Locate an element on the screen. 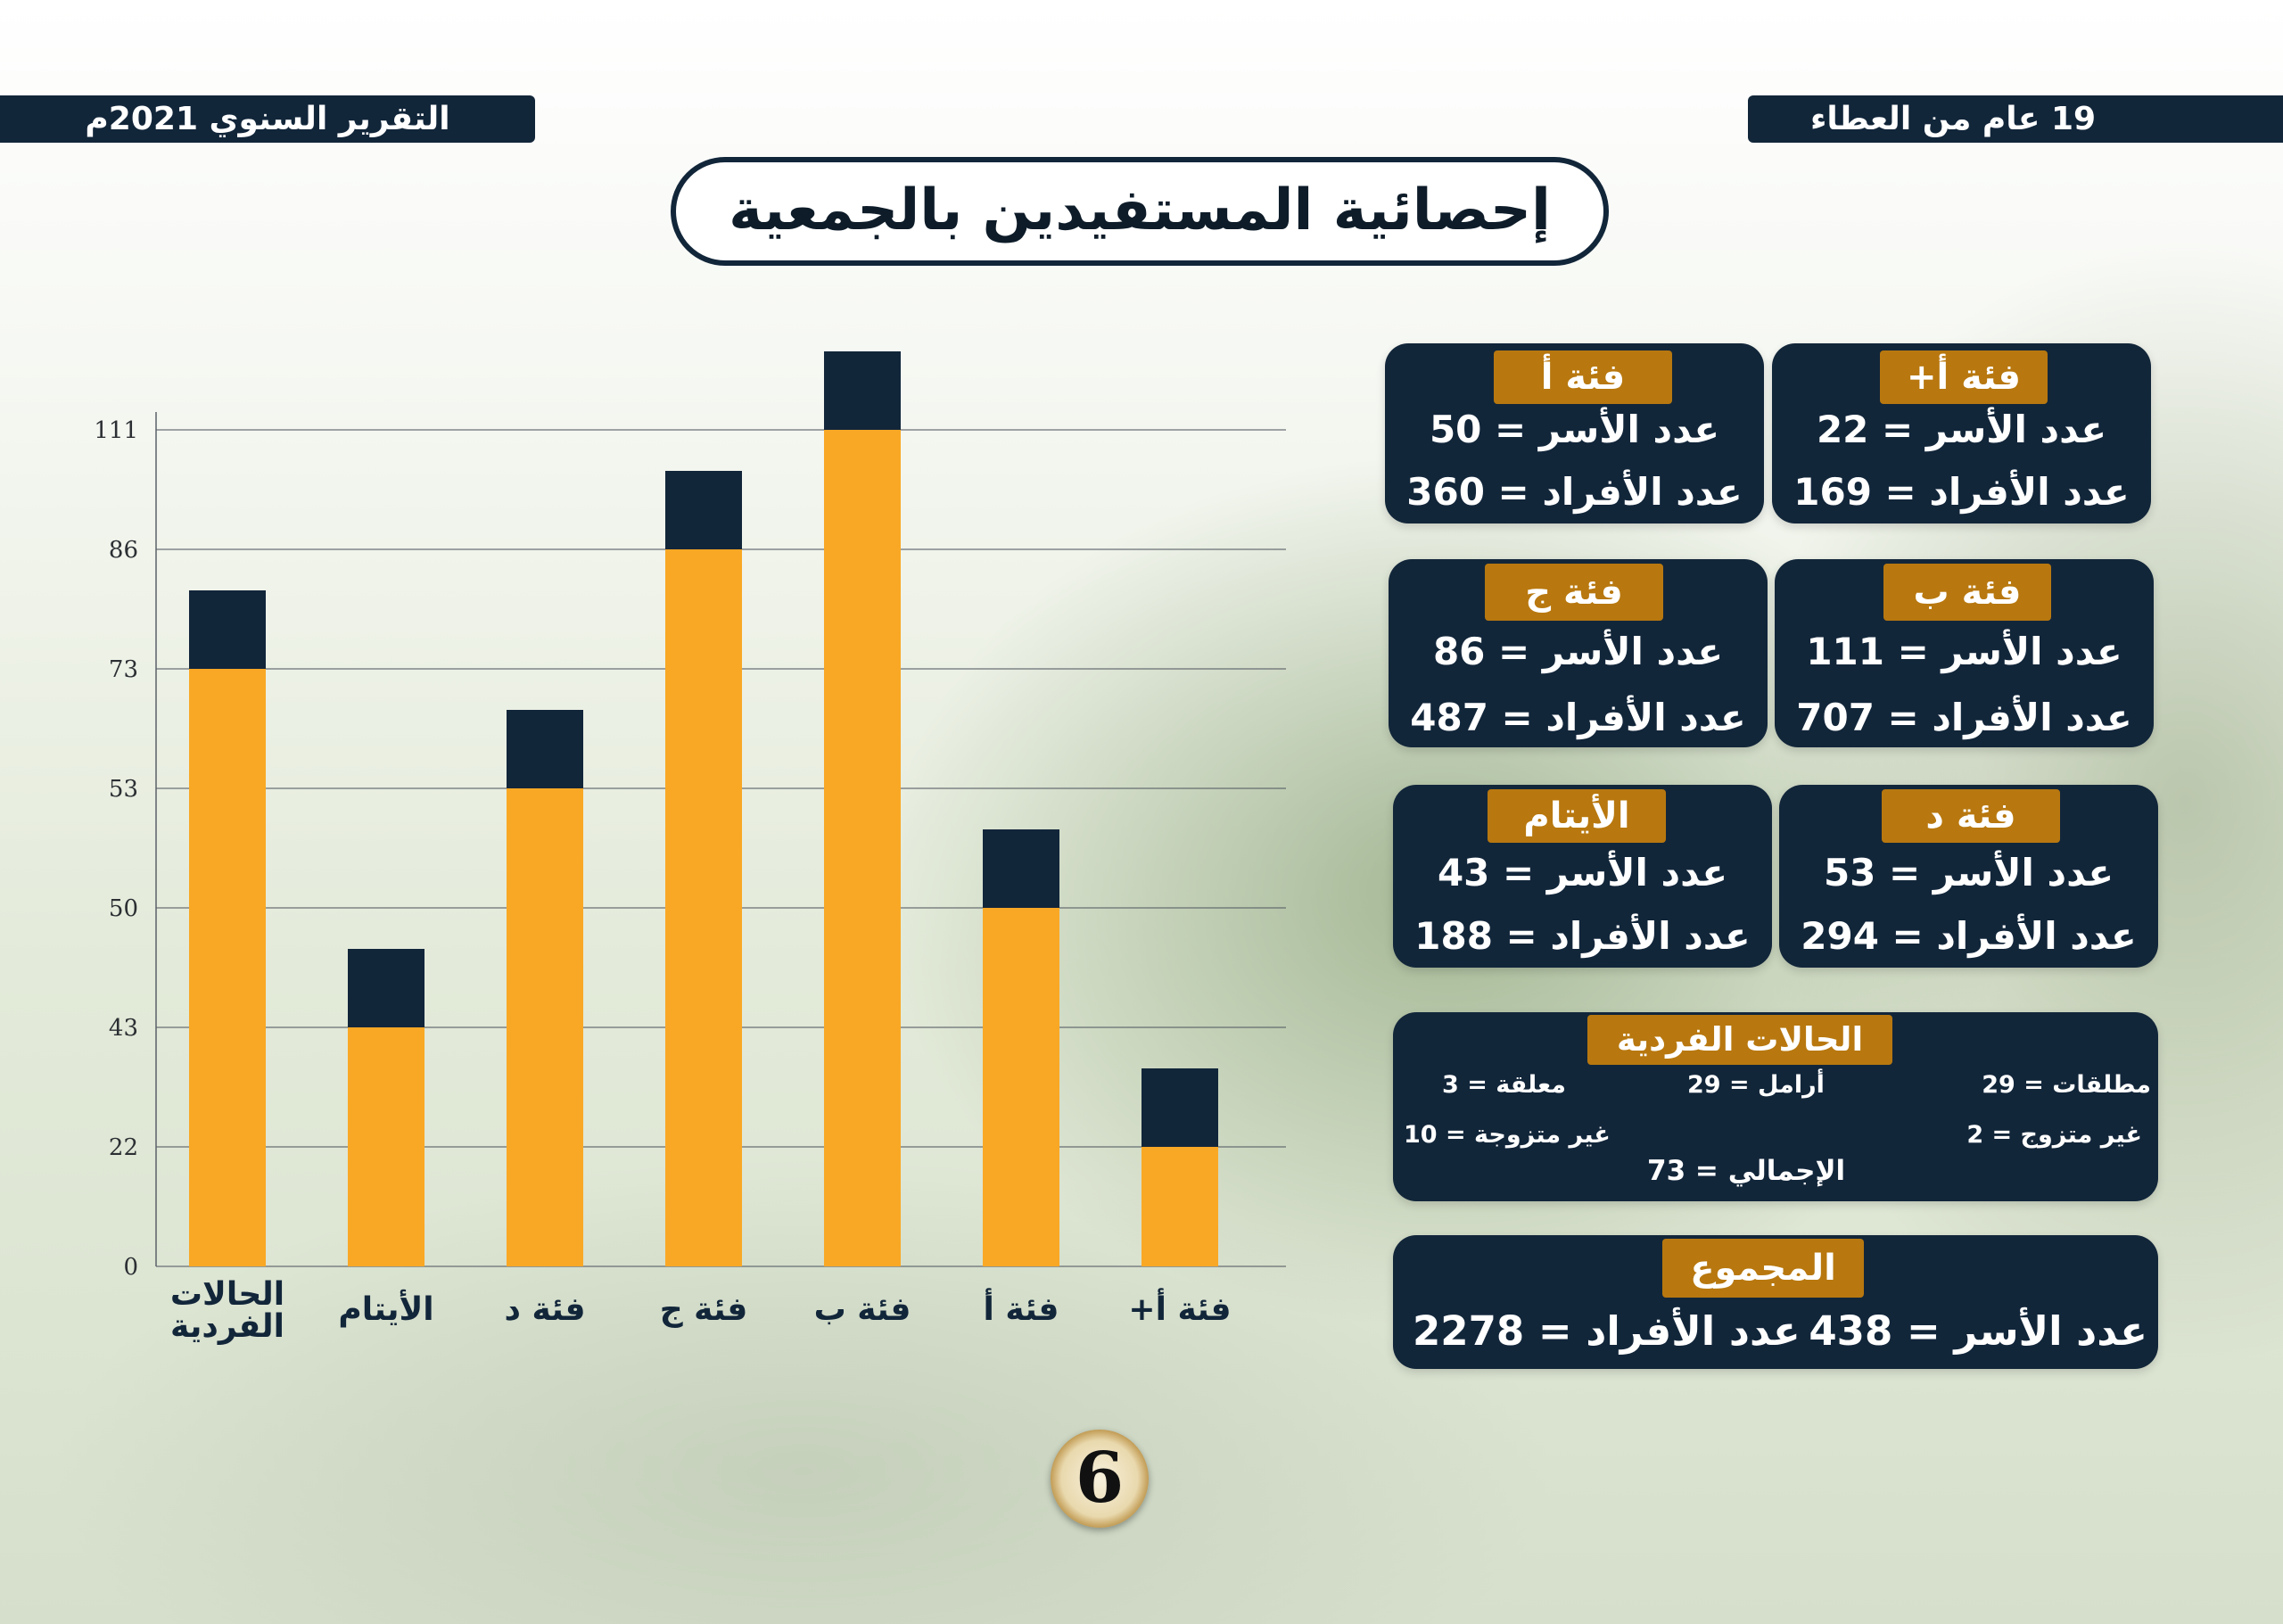 The height and width of the screenshot is (1624, 2283). card-families: عدد الأسر = 86 is located at coordinates (1578, 651).